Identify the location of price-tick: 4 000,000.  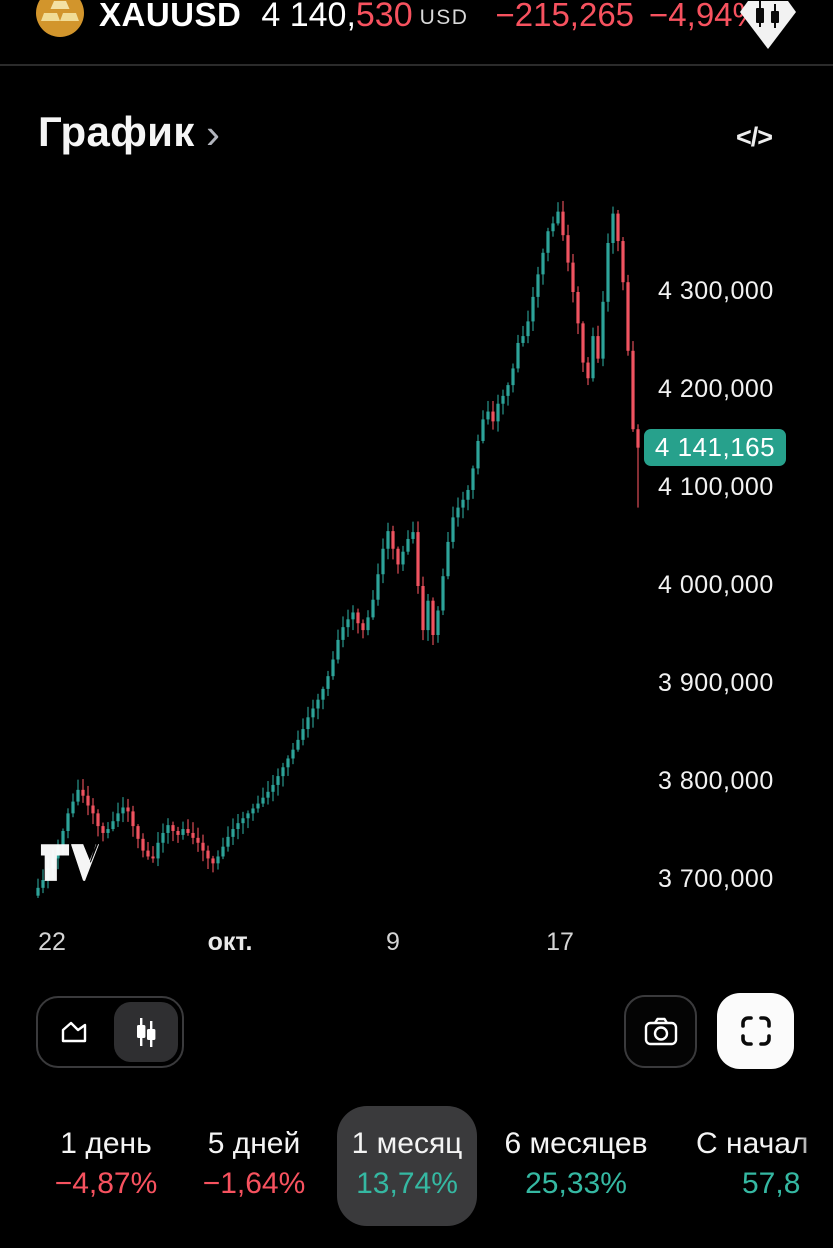
(716, 585).